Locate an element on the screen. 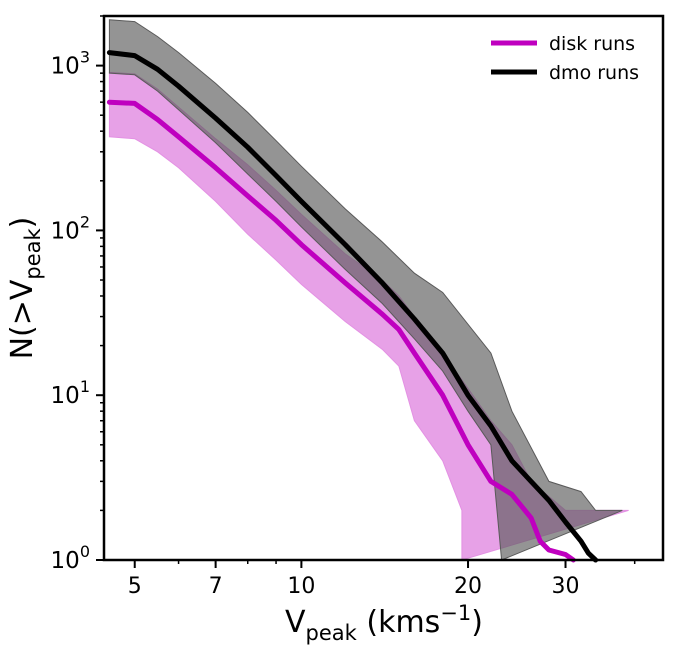  x-tick-label: 5 is located at coordinates (135, 586).